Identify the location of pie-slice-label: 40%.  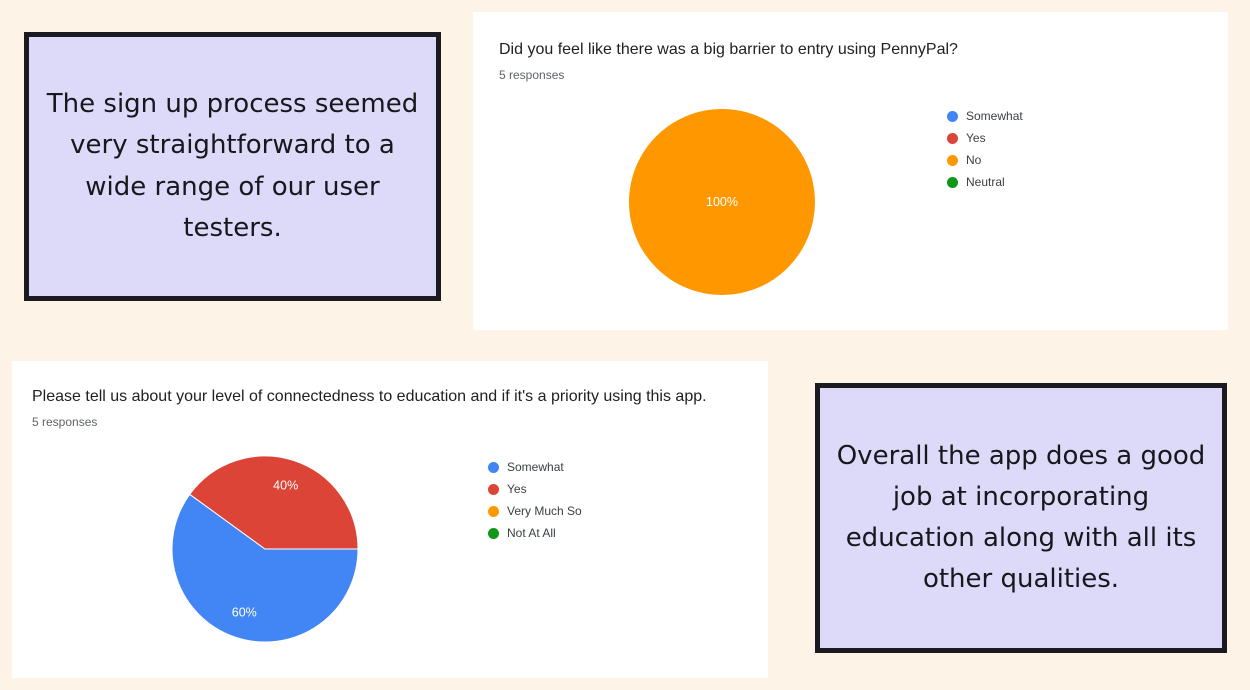
(285, 485).